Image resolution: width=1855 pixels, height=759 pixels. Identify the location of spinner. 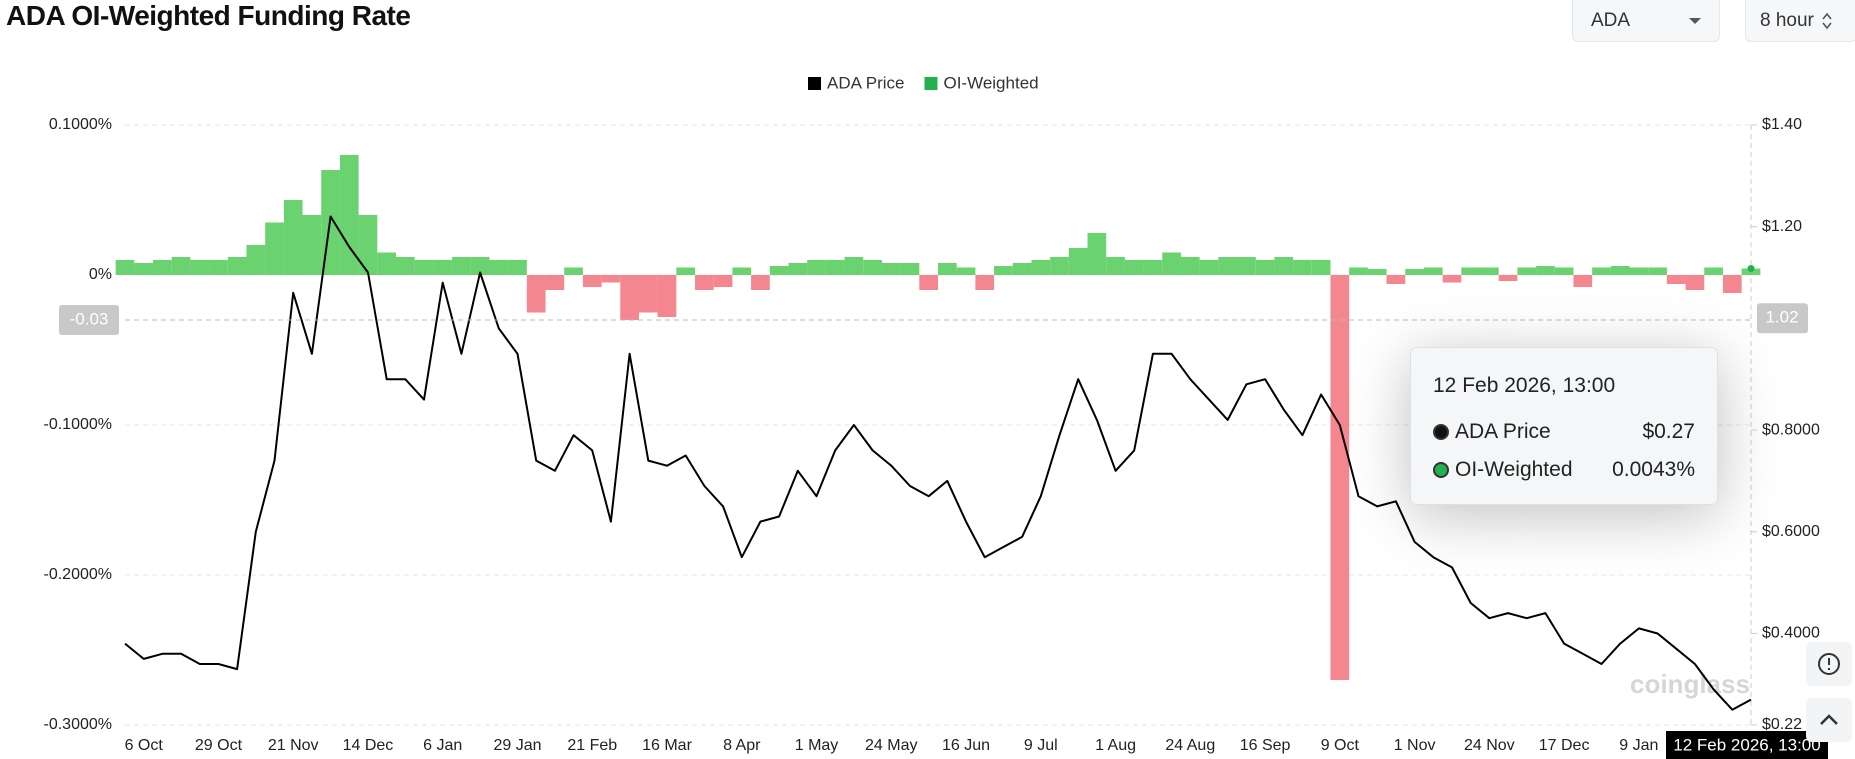
(1827, 20).